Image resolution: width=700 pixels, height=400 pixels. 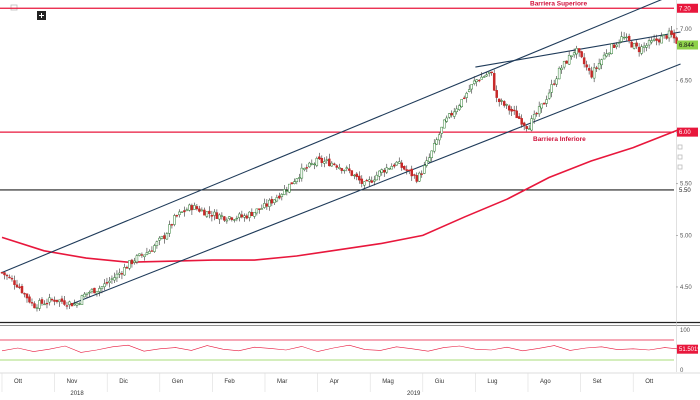 What do you see at coordinates (685, 9) in the screenshot?
I see `level-tag-0-text: 7.20` at bounding box center [685, 9].